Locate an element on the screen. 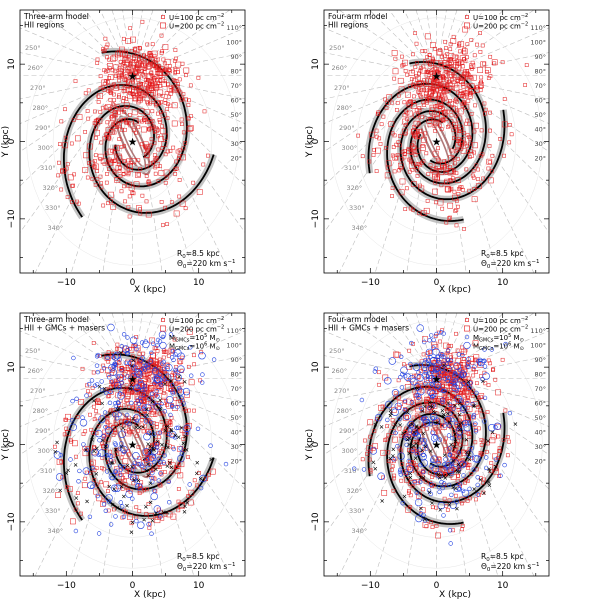 The image size is (600, 609). y-tick-label: 10 is located at coordinates (12, 367).